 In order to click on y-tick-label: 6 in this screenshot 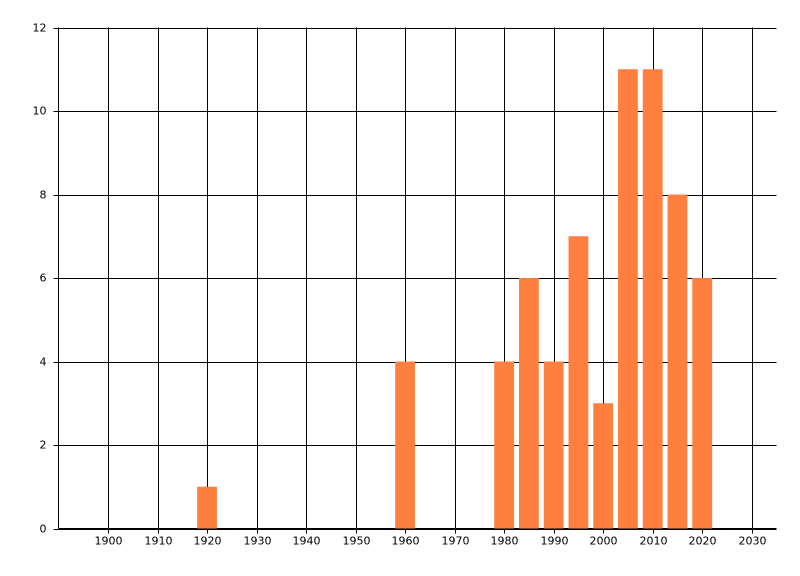, I will do `click(43, 278)`.